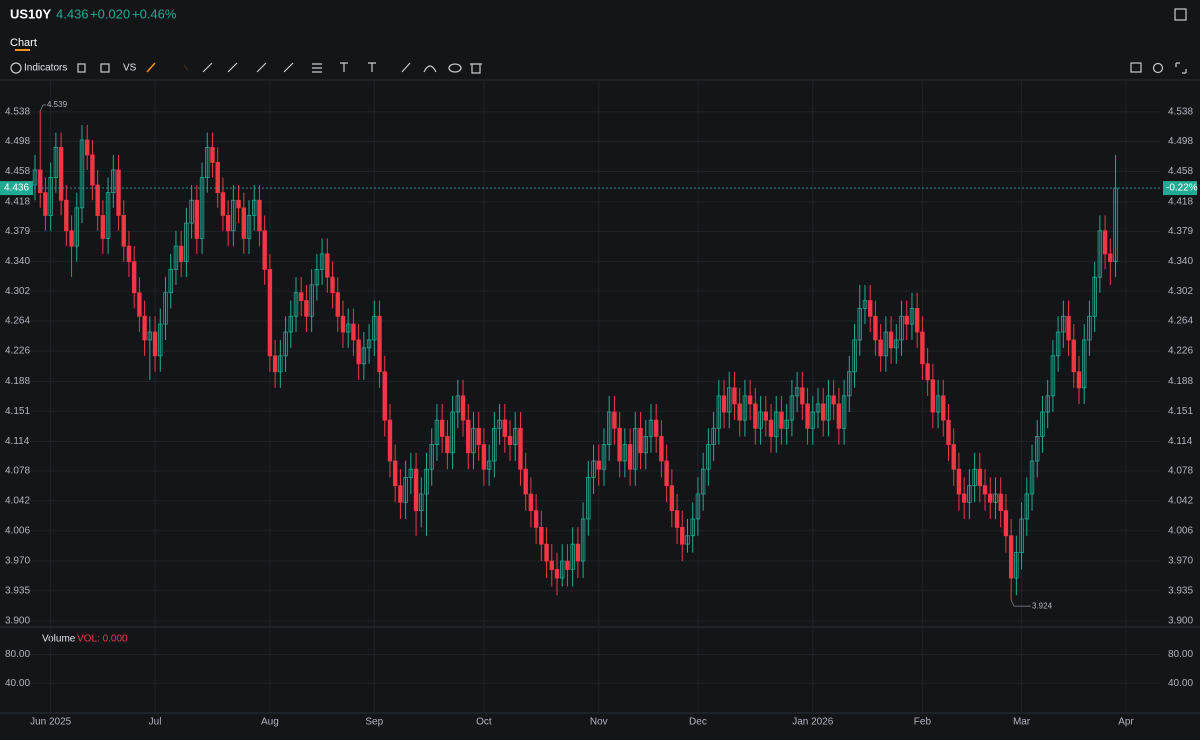 The height and width of the screenshot is (740, 1200). What do you see at coordinates (59, 639) in the screenshot?
I see `volume-title: Volume` at bounding box center [59, 639].